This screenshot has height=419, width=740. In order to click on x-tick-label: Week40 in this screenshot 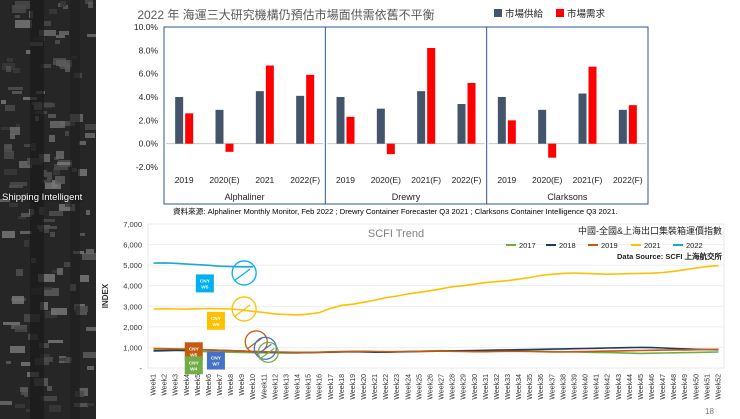, I will do `click(586, 387)`.